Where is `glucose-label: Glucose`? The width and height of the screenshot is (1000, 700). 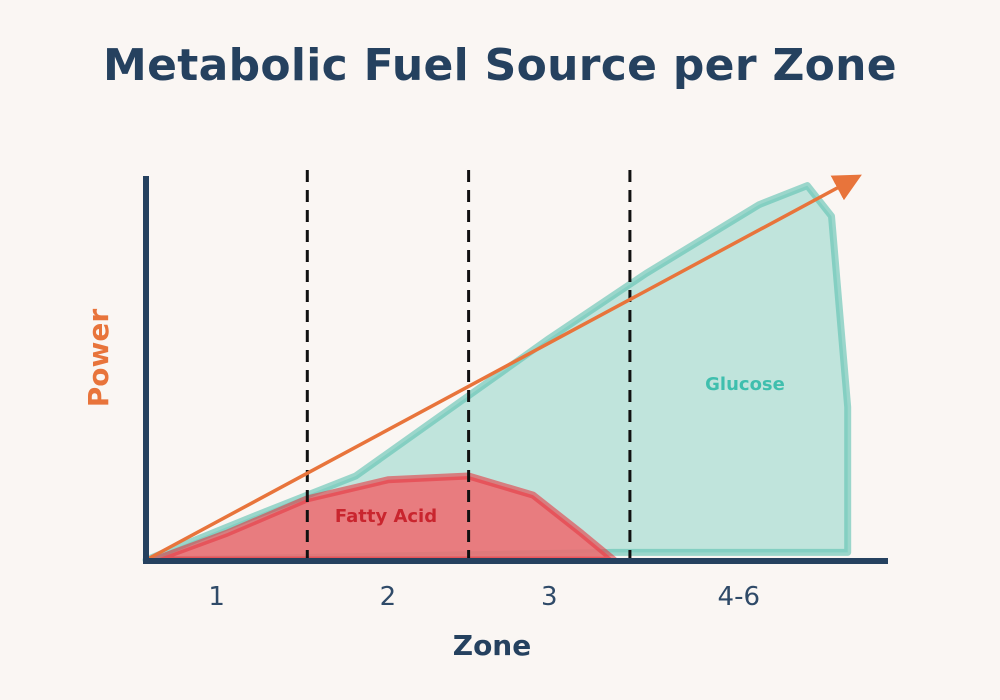
glucose-label: Glucose is located at coordinates (745, 384).